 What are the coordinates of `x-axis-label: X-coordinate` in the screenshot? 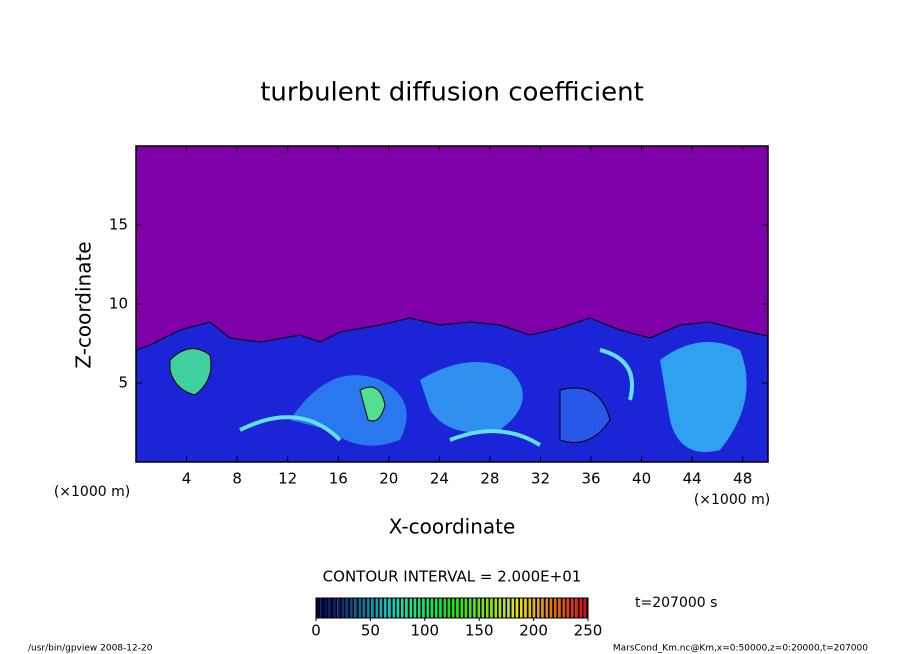 It's located at (452, 527).